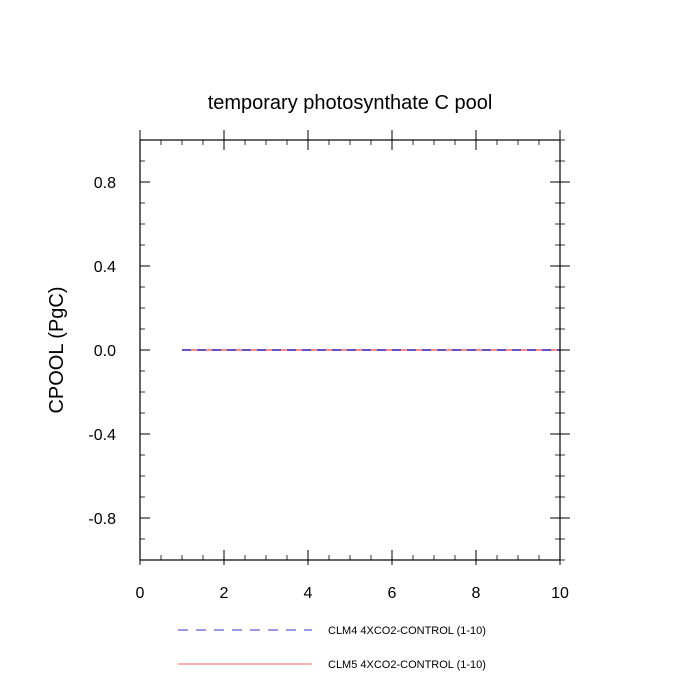  What do you see at coordinates (308, 593) in the screenshot?
I see `x-tick-label: 4` at bounding box center [308, 593].